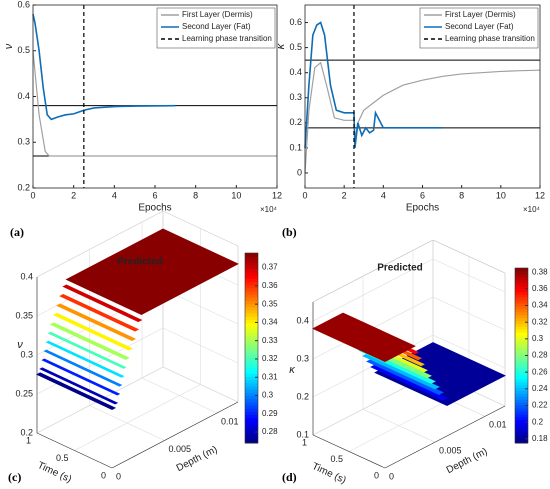 Image resolution: width=550 pixels, height=489 pixels. I want to click on y-tick-label: 0.5, so click(295, 47).